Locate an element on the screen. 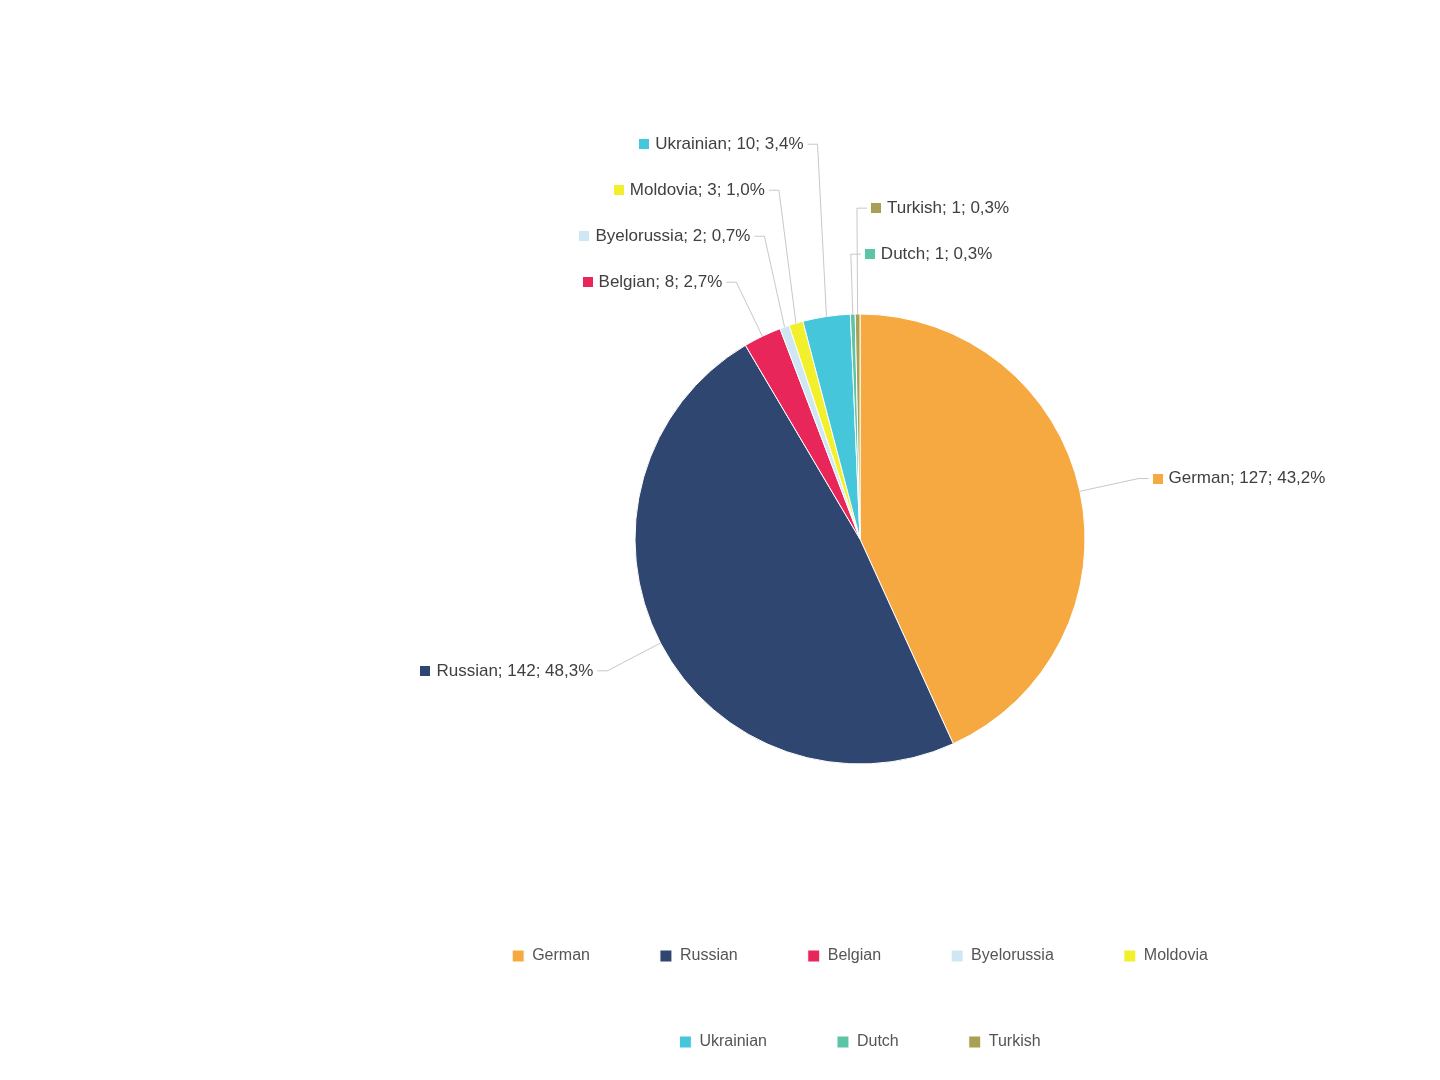 The width and height of the screenshot is (1440, 1080). data-label: Ukrainian; 10; 3,4% is located at coordinates (729, 143).